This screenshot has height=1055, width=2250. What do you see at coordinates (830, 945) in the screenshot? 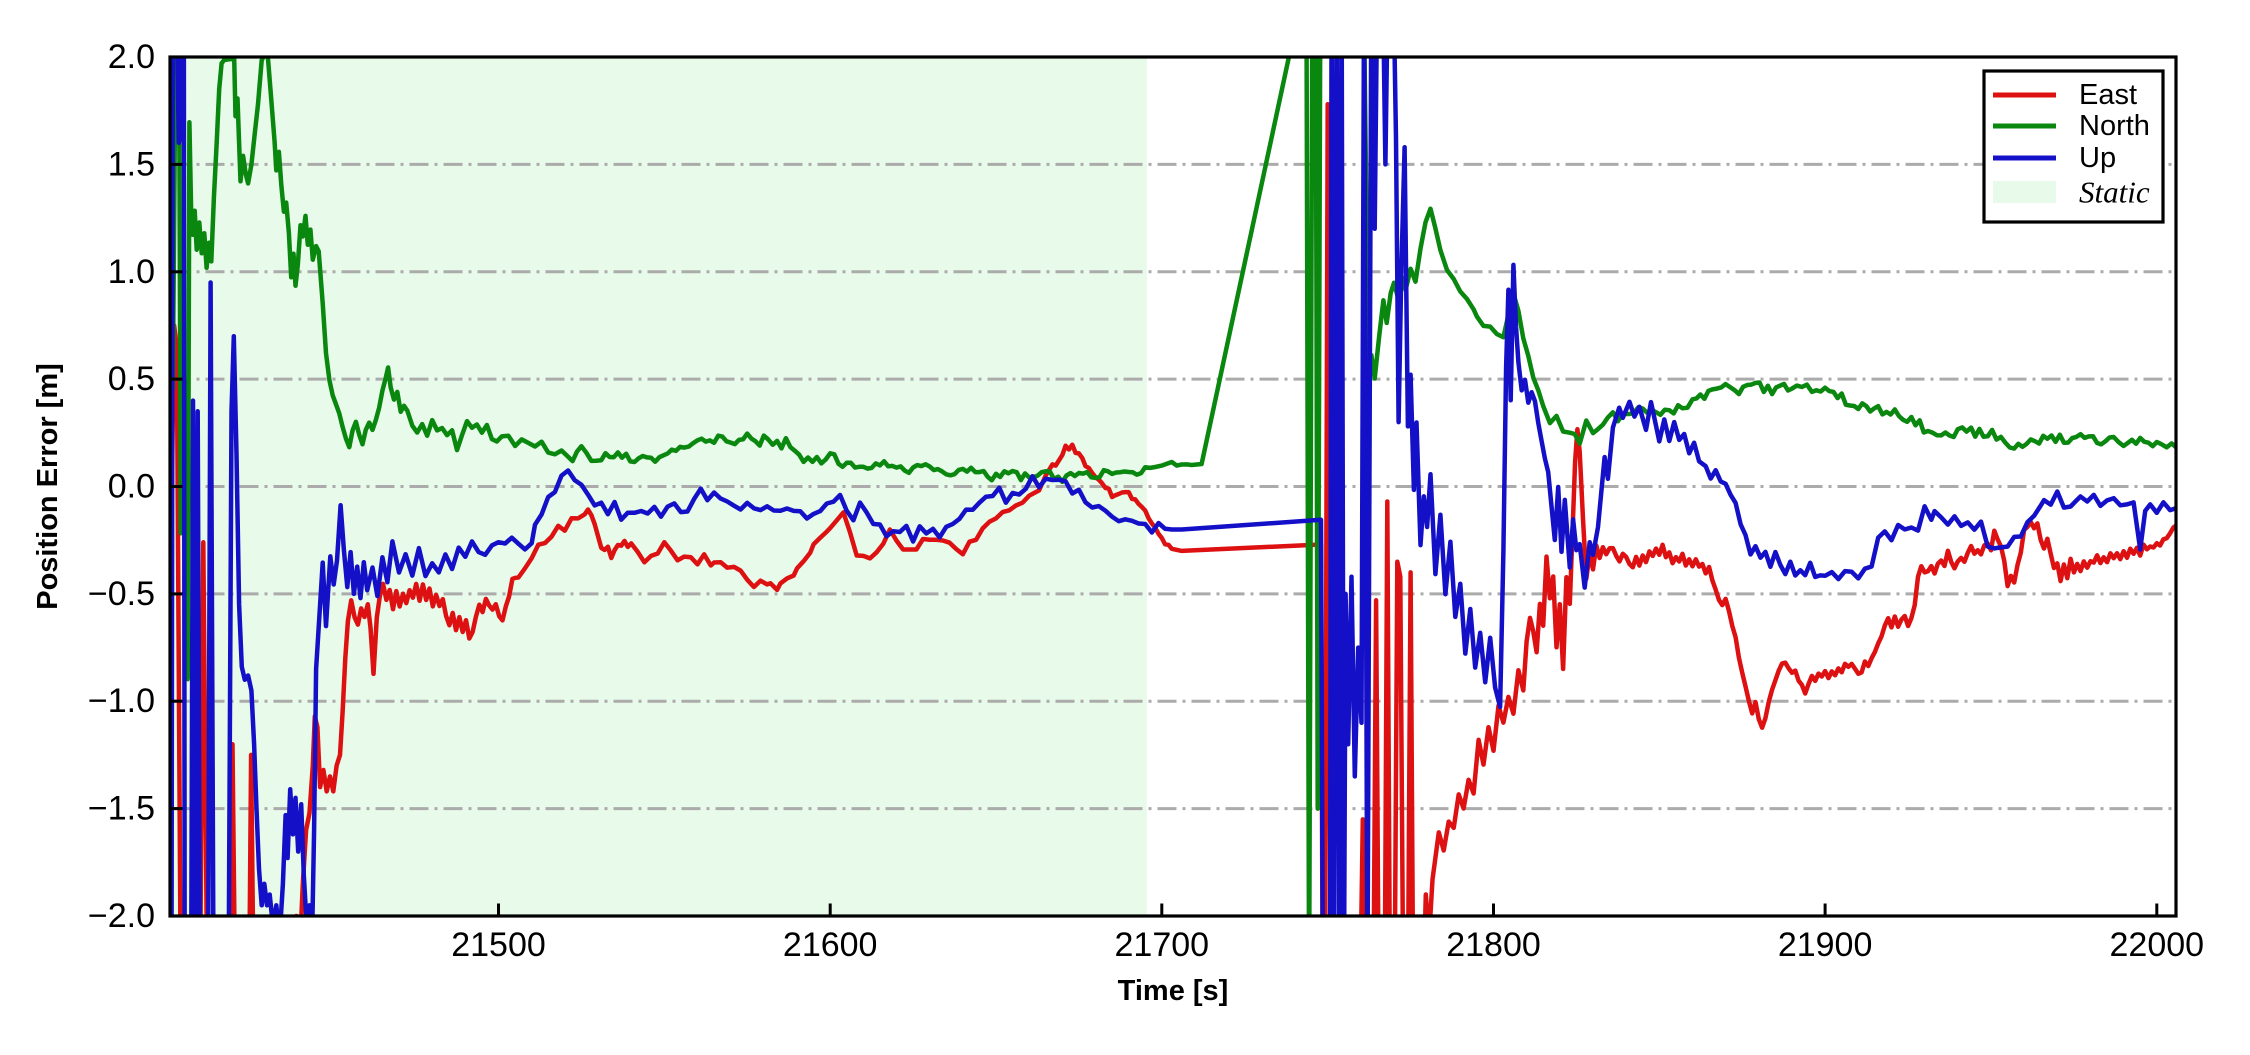
I see `svg-text: 21600` at bounding box center [830, 945].